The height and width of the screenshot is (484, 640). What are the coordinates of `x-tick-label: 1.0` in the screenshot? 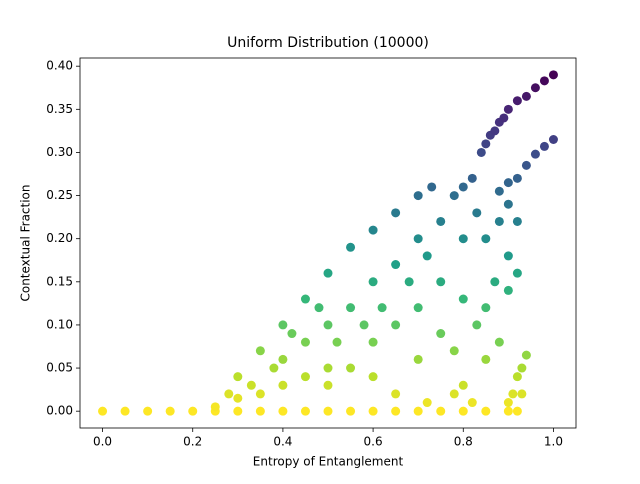 It's located at (553, 442).